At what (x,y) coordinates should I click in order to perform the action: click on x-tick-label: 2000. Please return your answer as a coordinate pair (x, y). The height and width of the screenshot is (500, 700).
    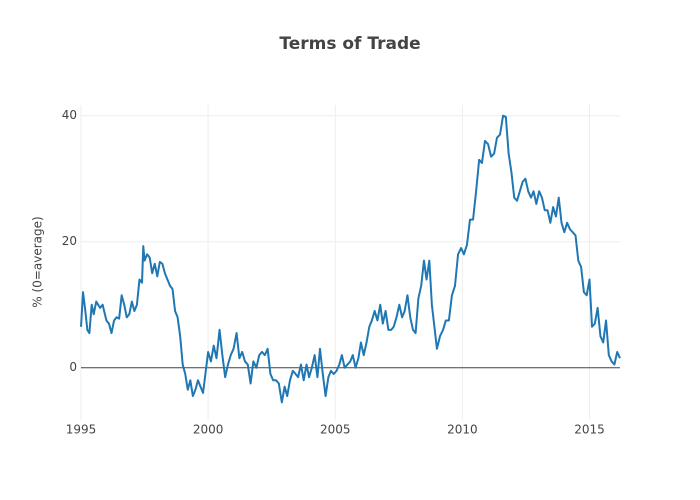
    Looking at the image, I should click on (208, 430).